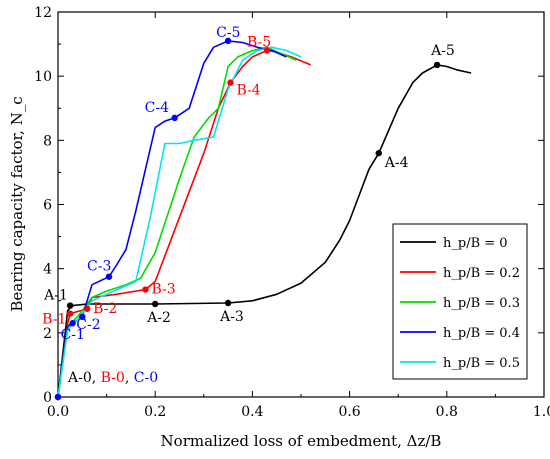  What do you see at coordinates (155, 412) in the screenshot?
I see `x-tick-label: 0.2` at bounding box center [155, 412].